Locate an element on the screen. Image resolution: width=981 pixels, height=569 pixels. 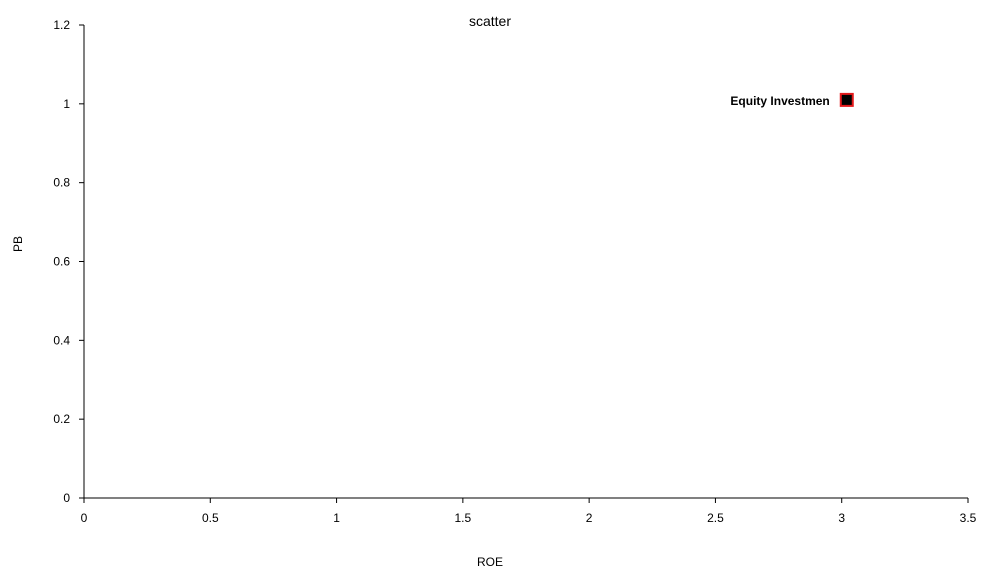
y-tick-label: 0.6 is located at coordinates (61, 262).